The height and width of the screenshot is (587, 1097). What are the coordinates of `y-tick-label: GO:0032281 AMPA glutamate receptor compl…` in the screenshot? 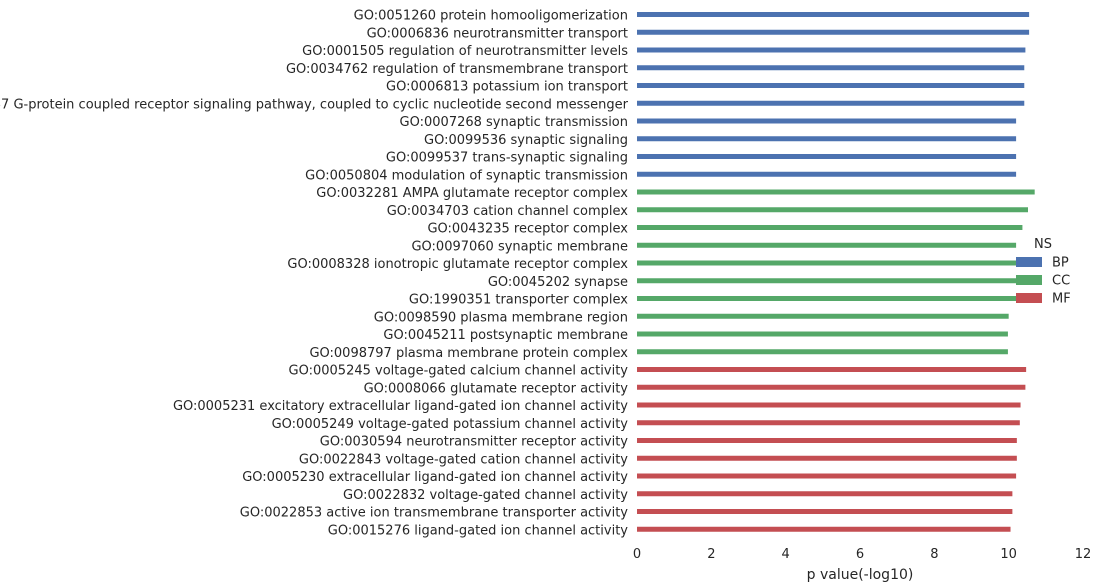 It's located at (472, 193).